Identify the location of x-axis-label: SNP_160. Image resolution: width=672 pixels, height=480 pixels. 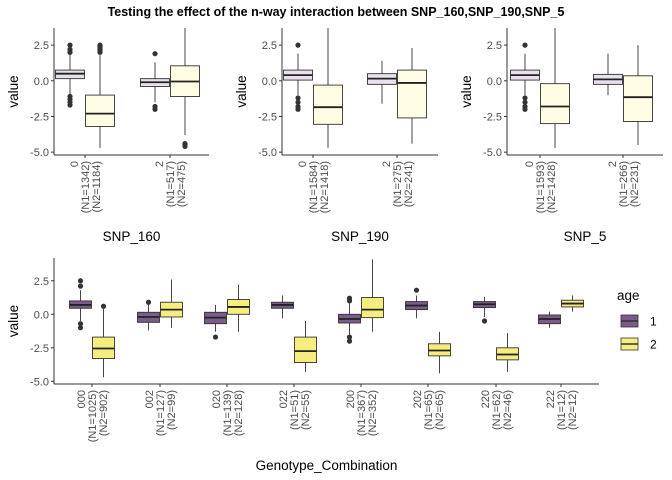
(132, 236).